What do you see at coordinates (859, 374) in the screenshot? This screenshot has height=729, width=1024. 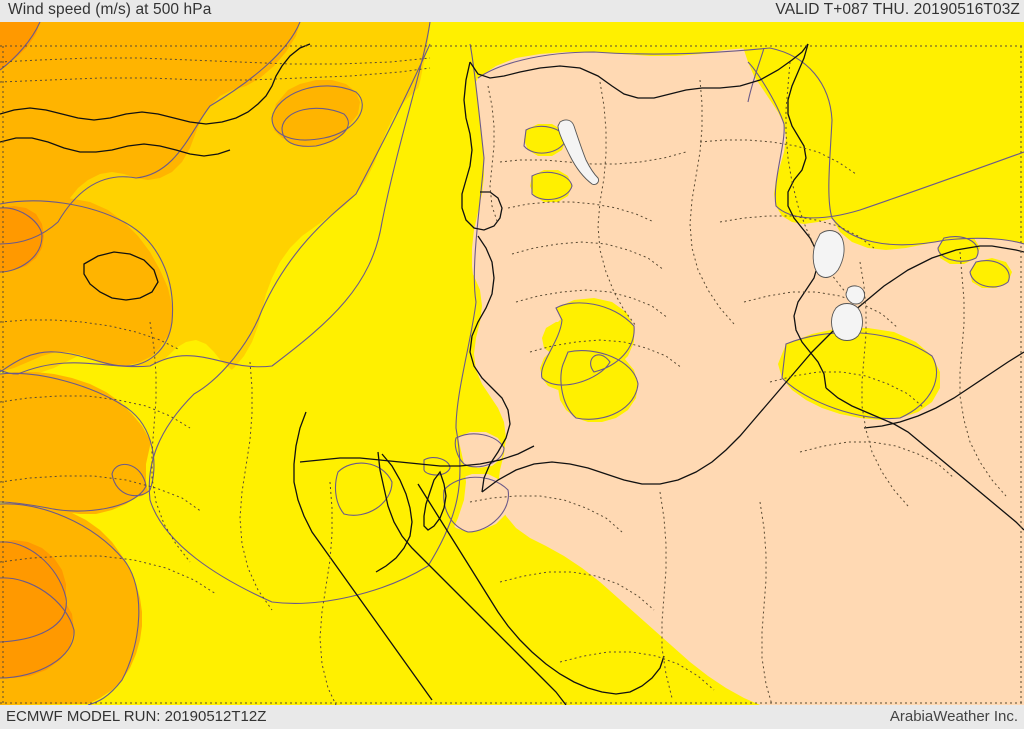 I see `fill-lobe-15-20-iraq` at bounding box center [859, 374].